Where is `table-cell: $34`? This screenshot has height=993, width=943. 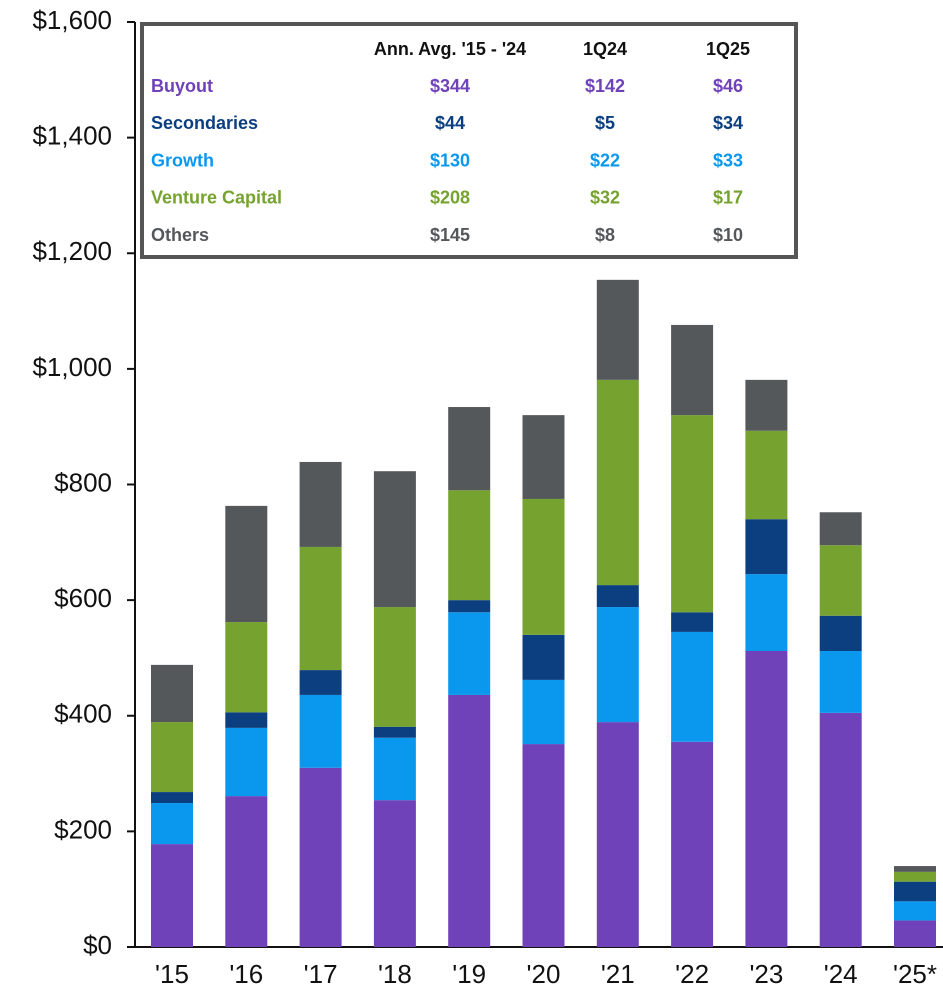 table-cell: $34 is located at coordinates (728, 123).